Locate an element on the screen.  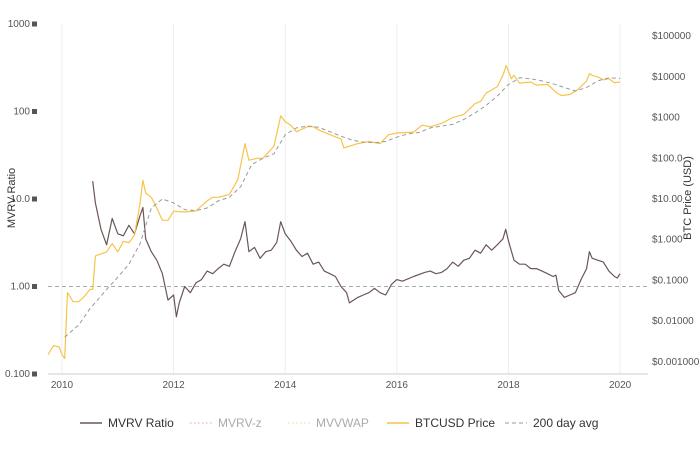
y-left-tick-label: 0.100 is located at coordinates (17, 374).